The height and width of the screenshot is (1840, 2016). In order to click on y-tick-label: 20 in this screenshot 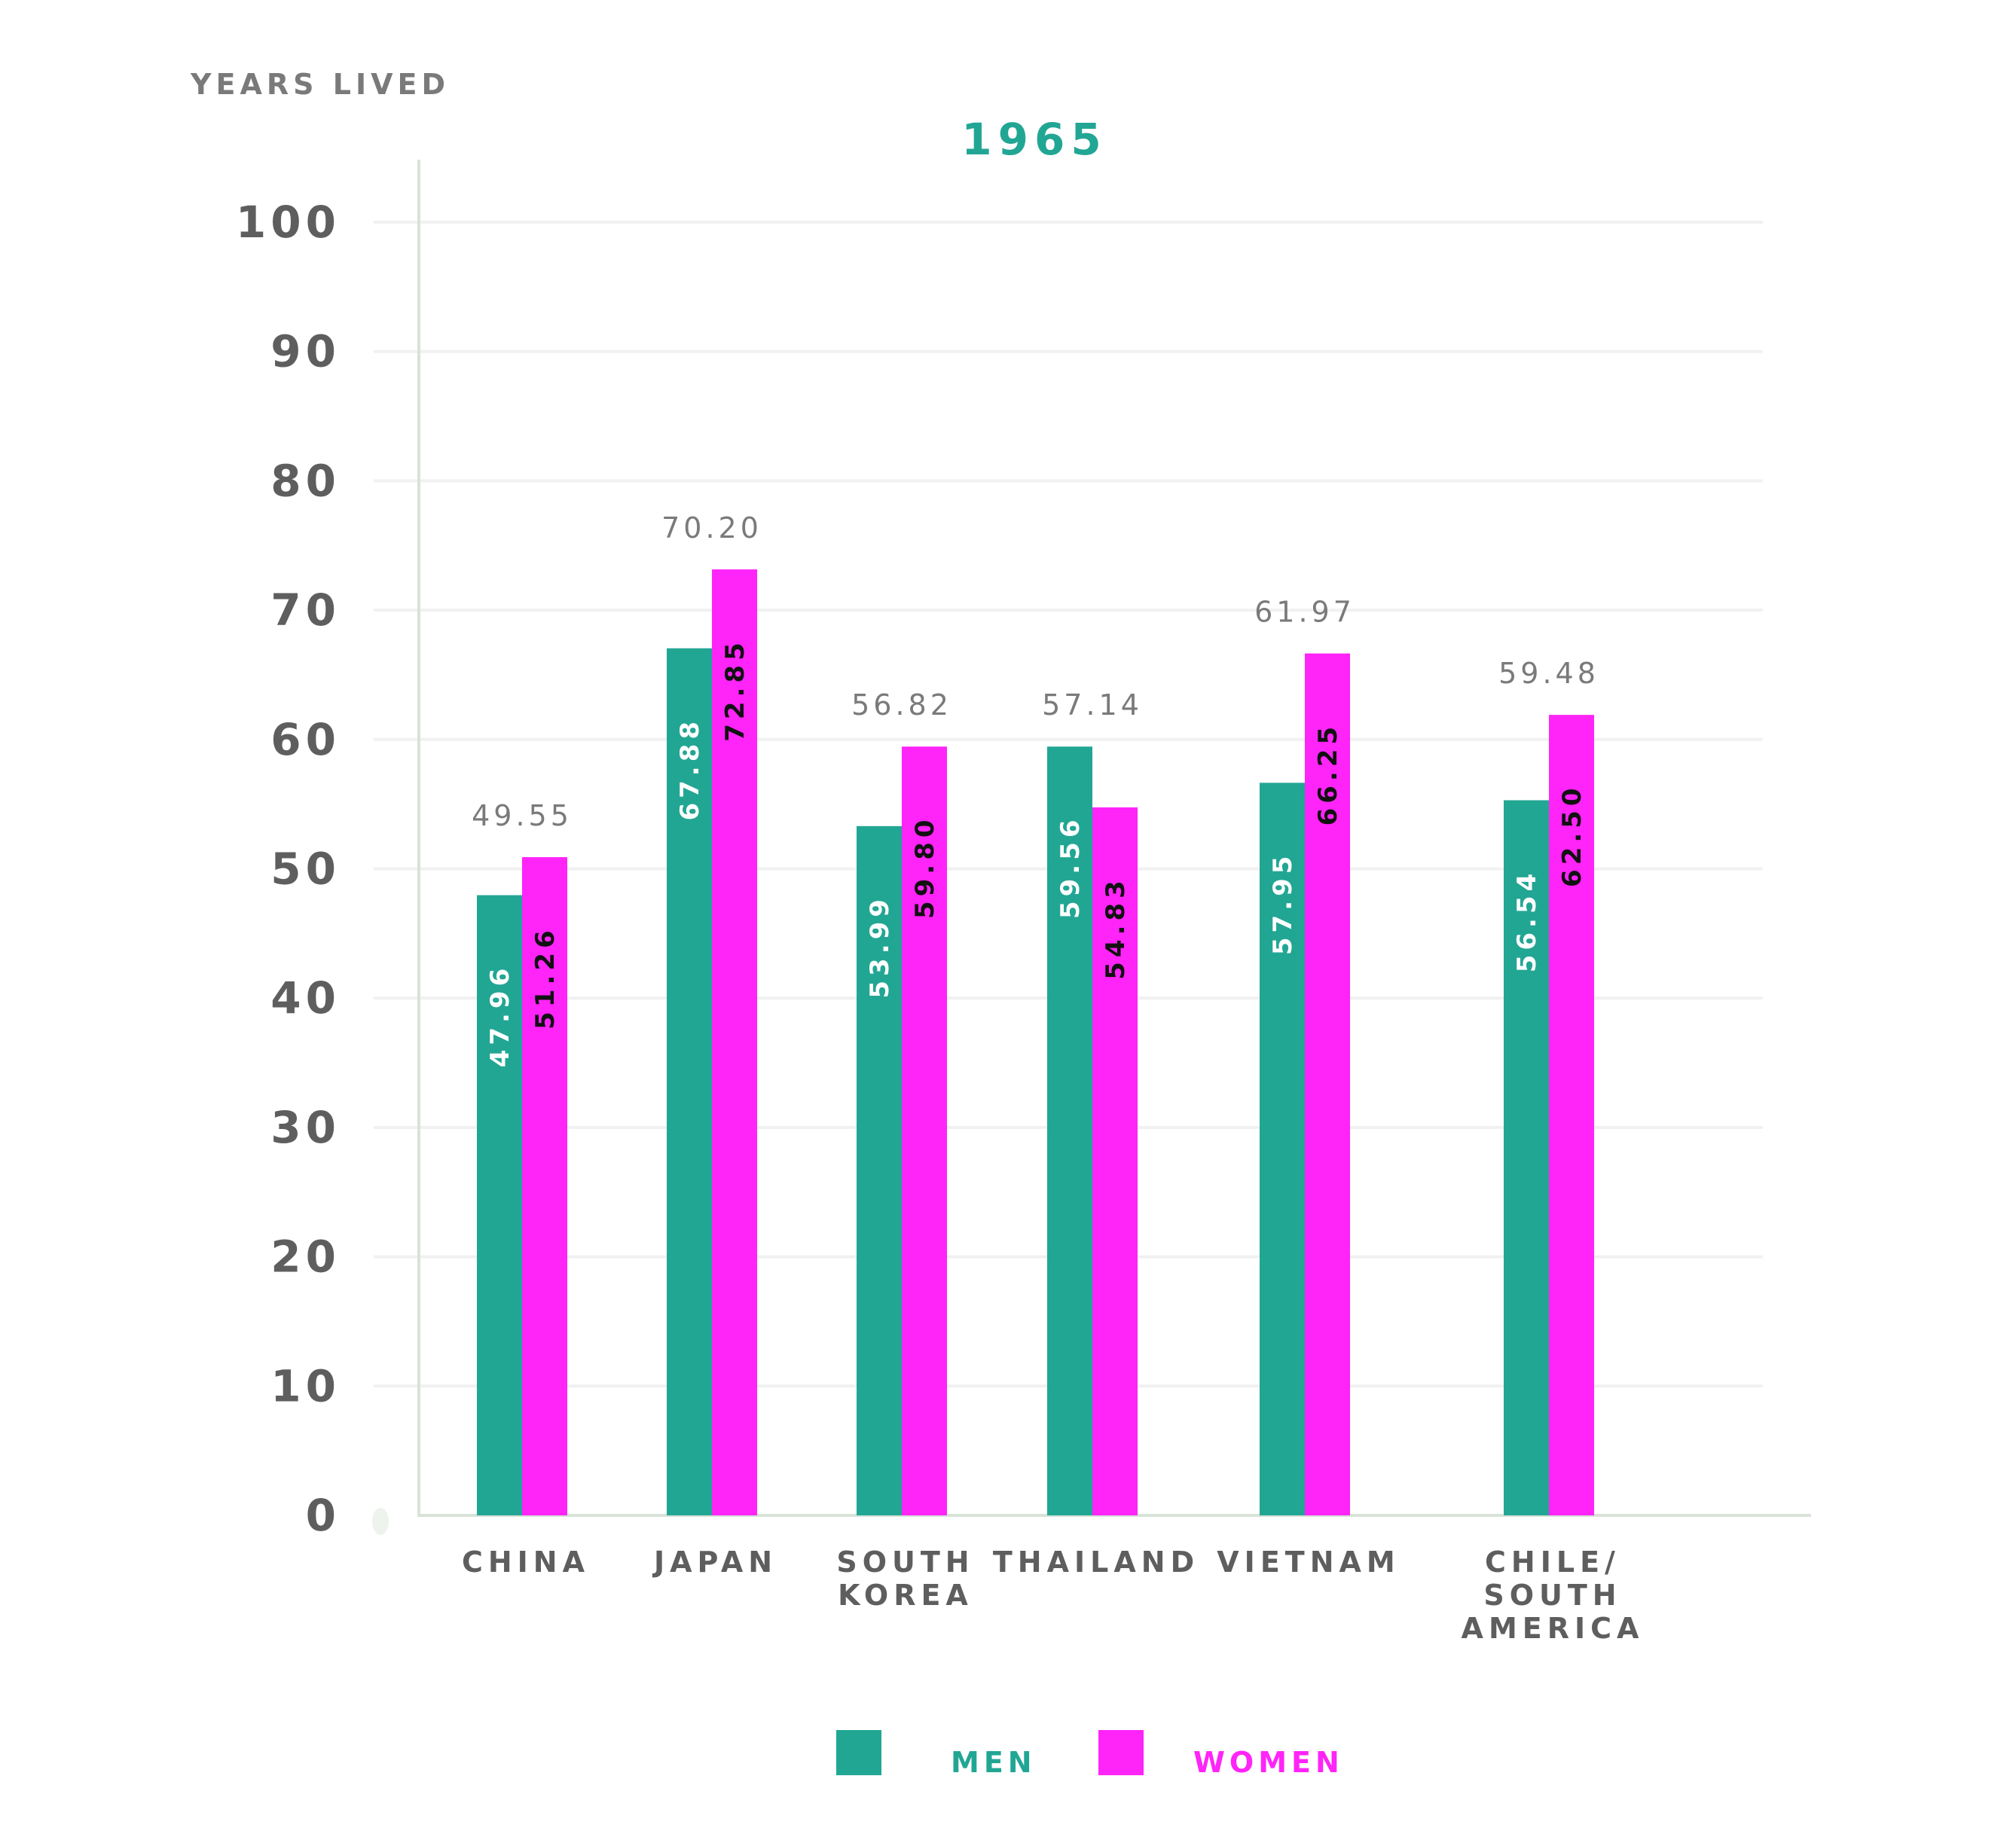, I will do `click(305, 1257)`.